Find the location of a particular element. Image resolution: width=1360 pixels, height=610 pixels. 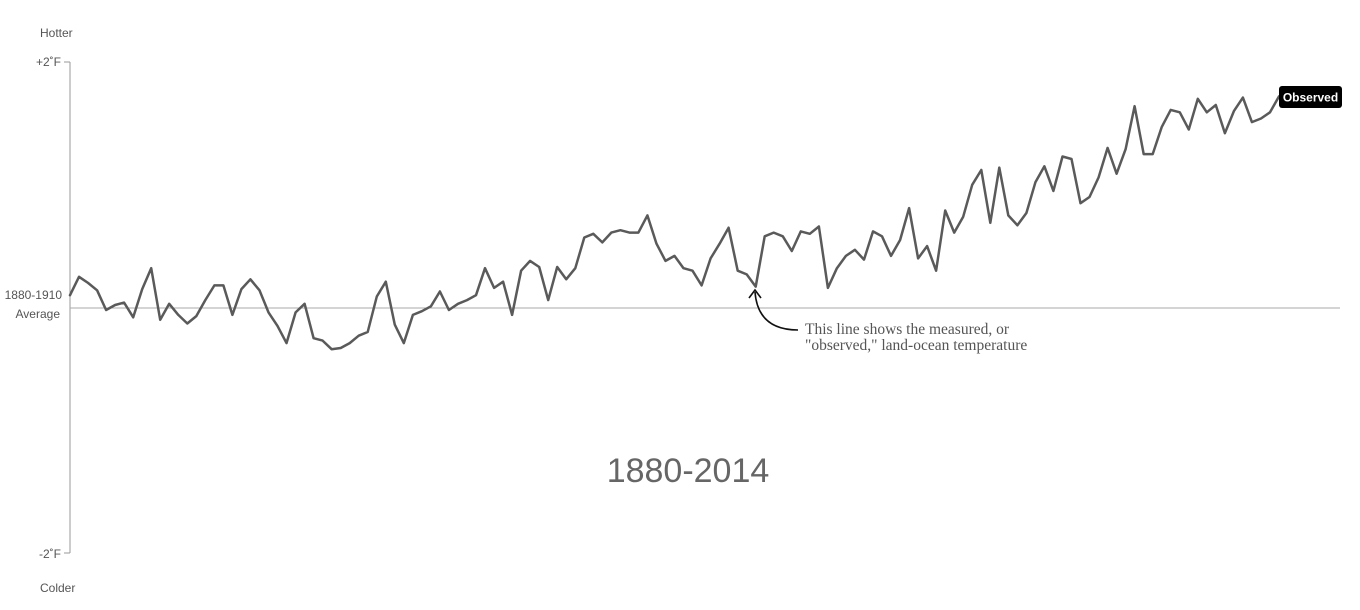

annotation-arrow is located at coordinates (776, 311).